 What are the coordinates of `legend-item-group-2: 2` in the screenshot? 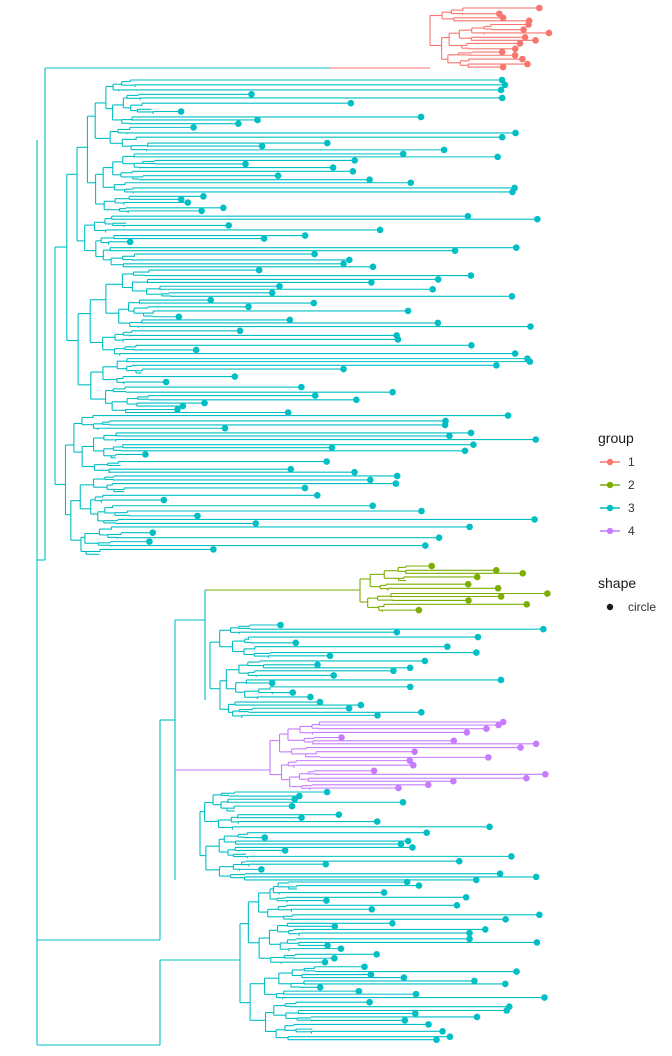 It's located at (635, 486).